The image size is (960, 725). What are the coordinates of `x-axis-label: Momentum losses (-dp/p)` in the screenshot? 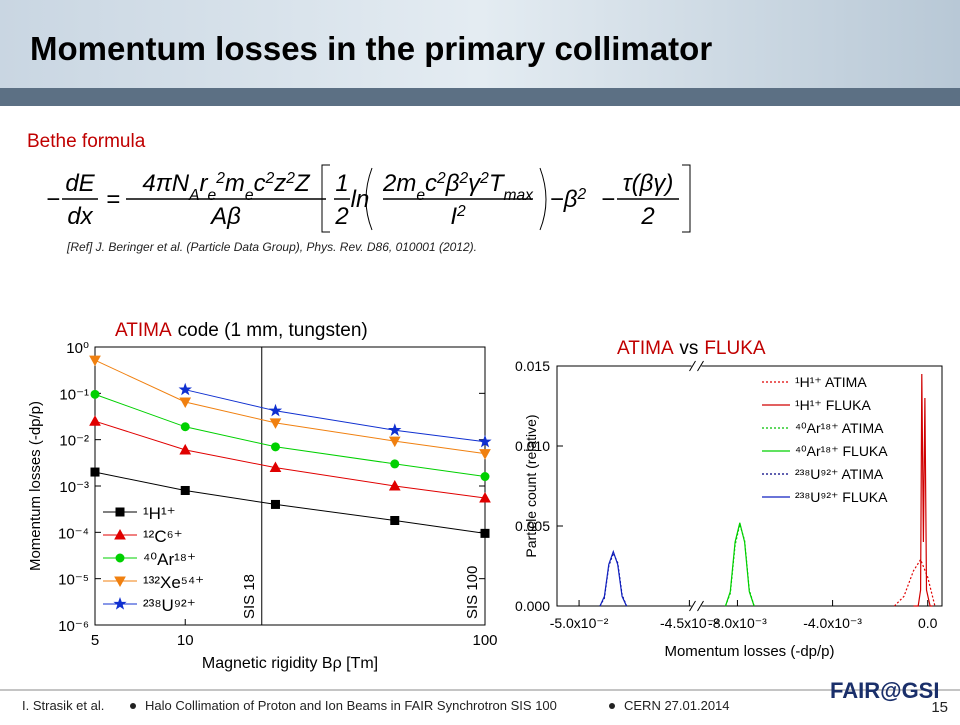 It's located at (749, 651).